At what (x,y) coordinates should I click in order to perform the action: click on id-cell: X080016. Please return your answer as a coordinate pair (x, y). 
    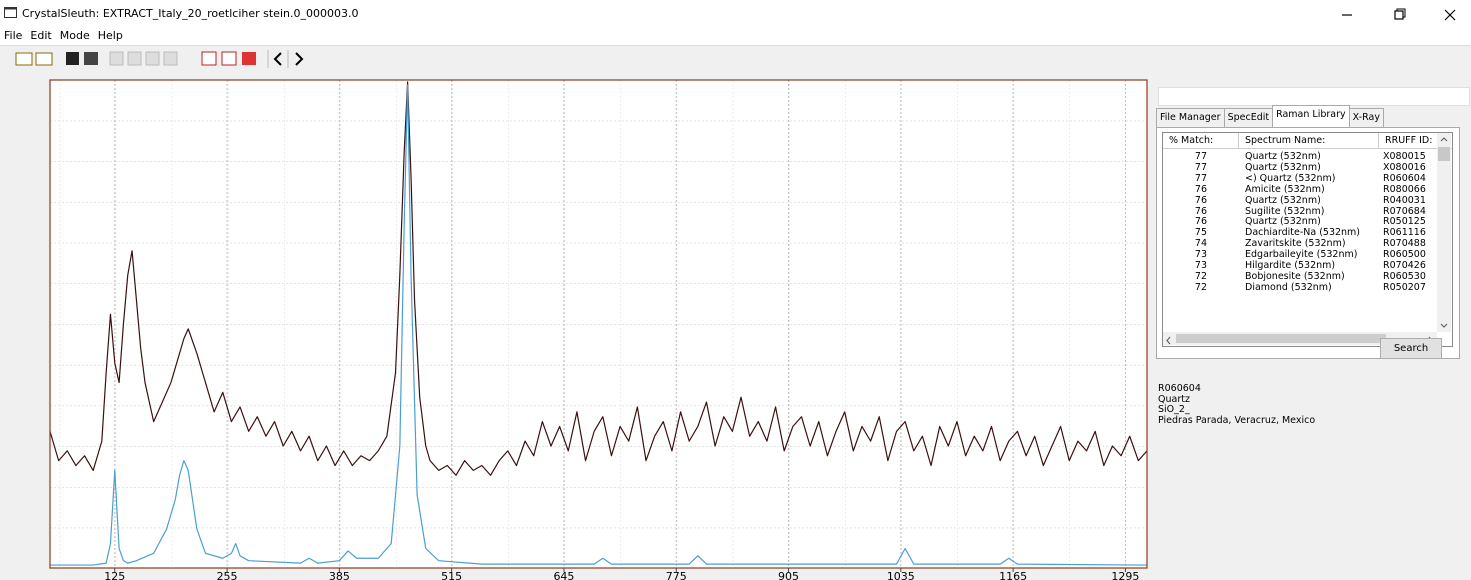
    Looking at the image, I should click on (1404, 167).